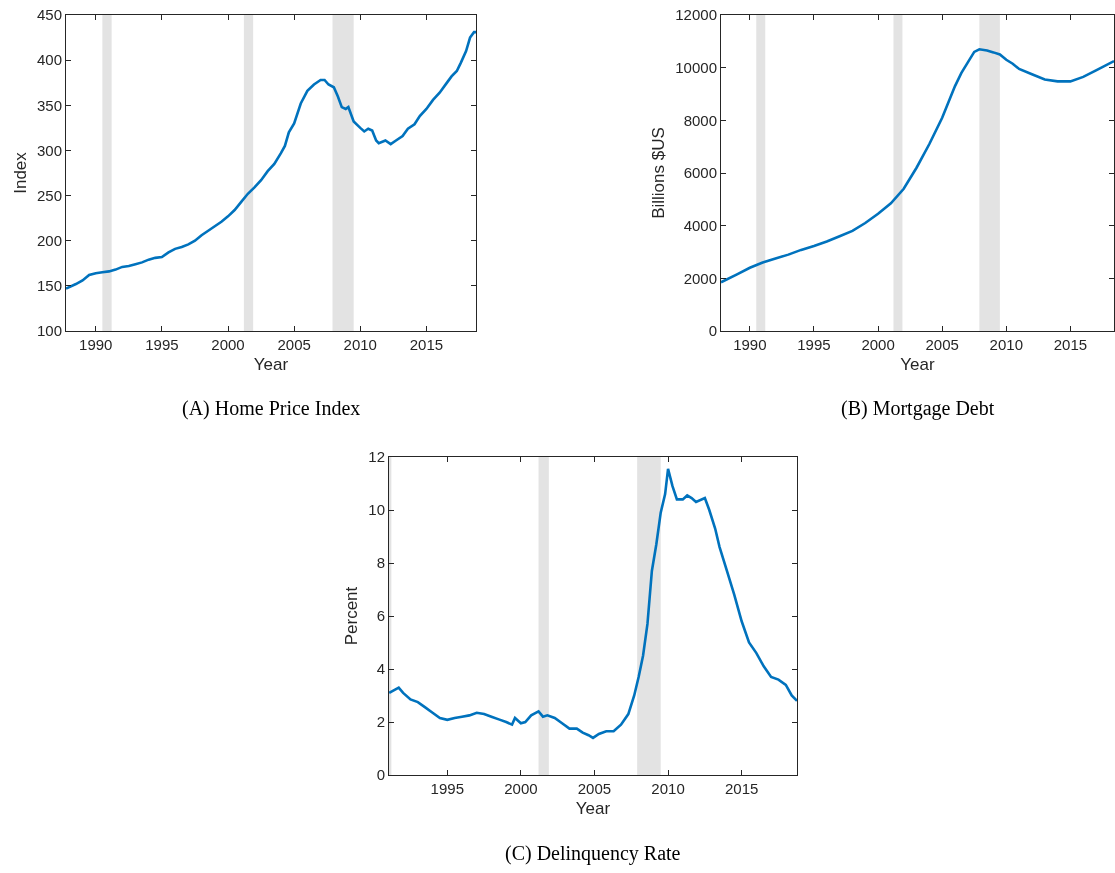  Describe the element at coordinates (700, 173) in the screenshot. I see `y-tick-label: 6000` at that location.